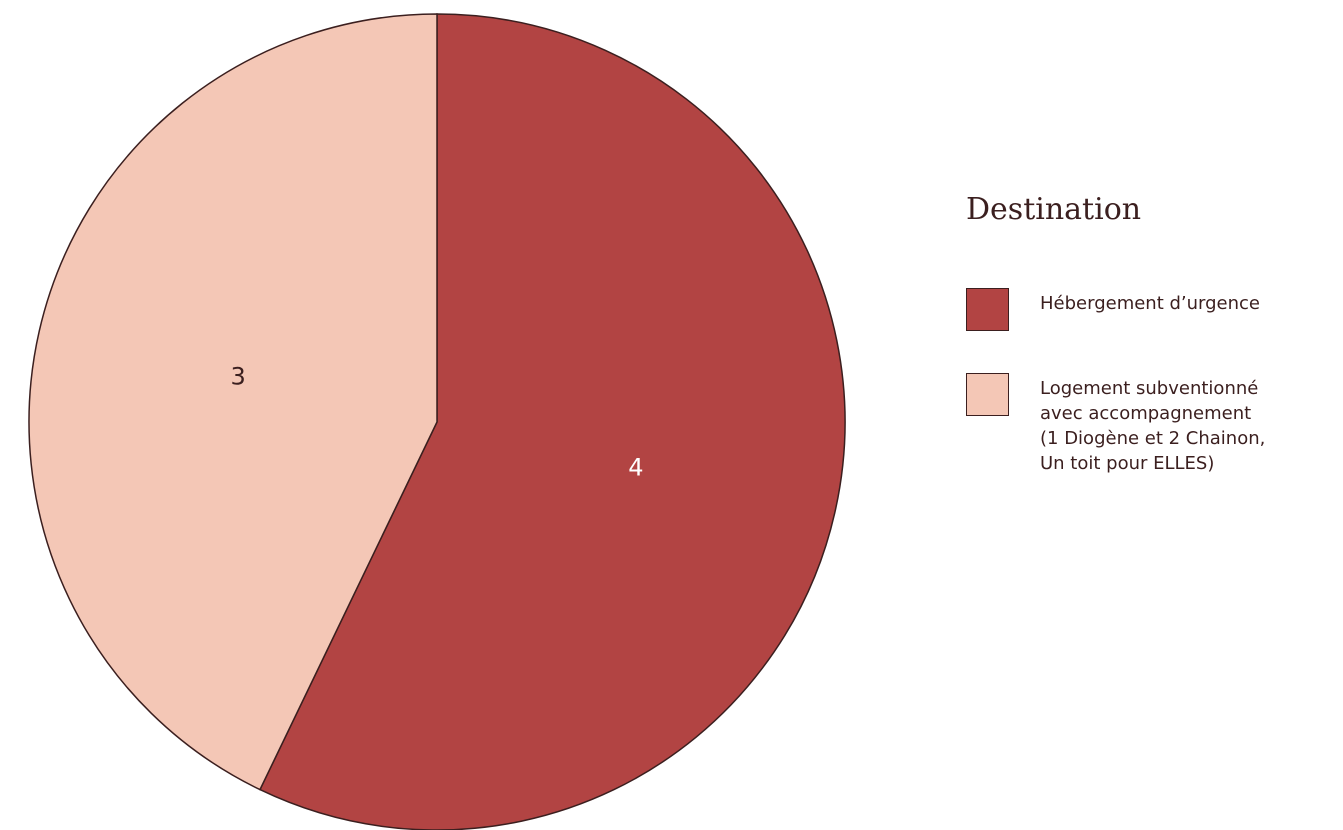 The image size is (1343, 830). I want to click on pie-label-logement: 3, so click(237, 377).